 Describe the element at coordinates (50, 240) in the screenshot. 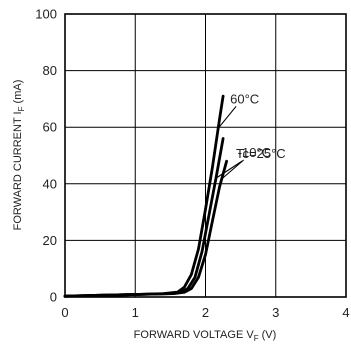

I see `y-tick-label: 20` at that location.